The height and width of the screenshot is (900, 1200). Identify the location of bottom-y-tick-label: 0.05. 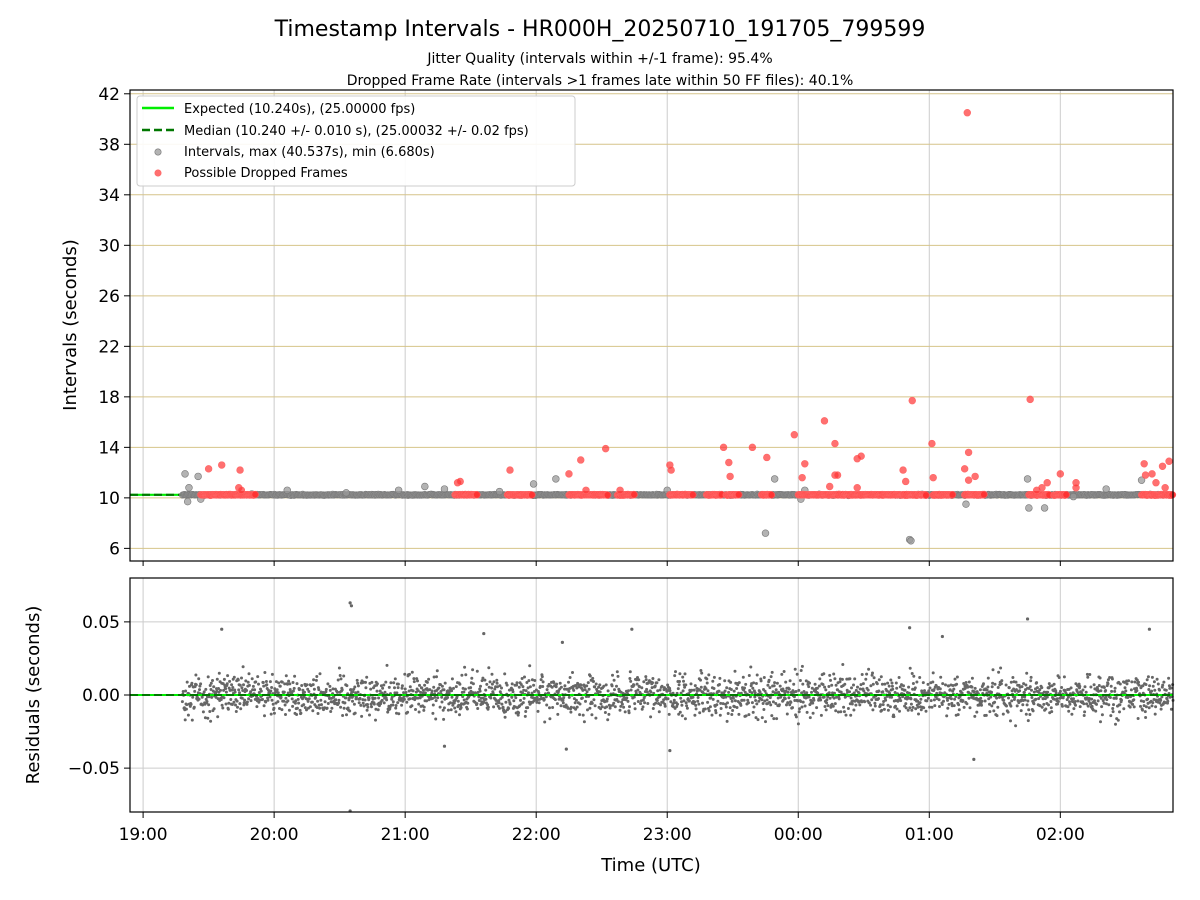
(101, 623).